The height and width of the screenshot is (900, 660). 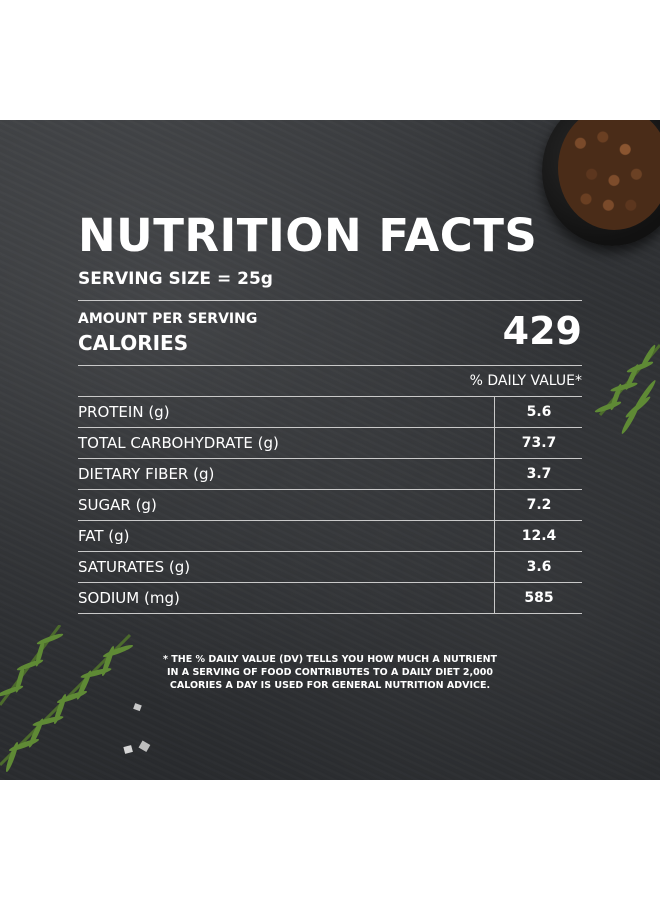 I want to click on nutrient-value: 5.6, so click(x=539, y=412).